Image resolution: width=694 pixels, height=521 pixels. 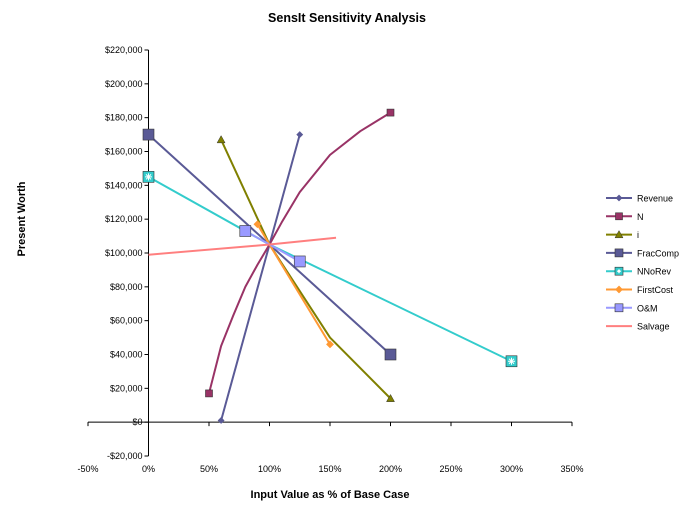 I want to click on chart-title: SensIt Sensitivity Analysis, so click(x=347, y=18).